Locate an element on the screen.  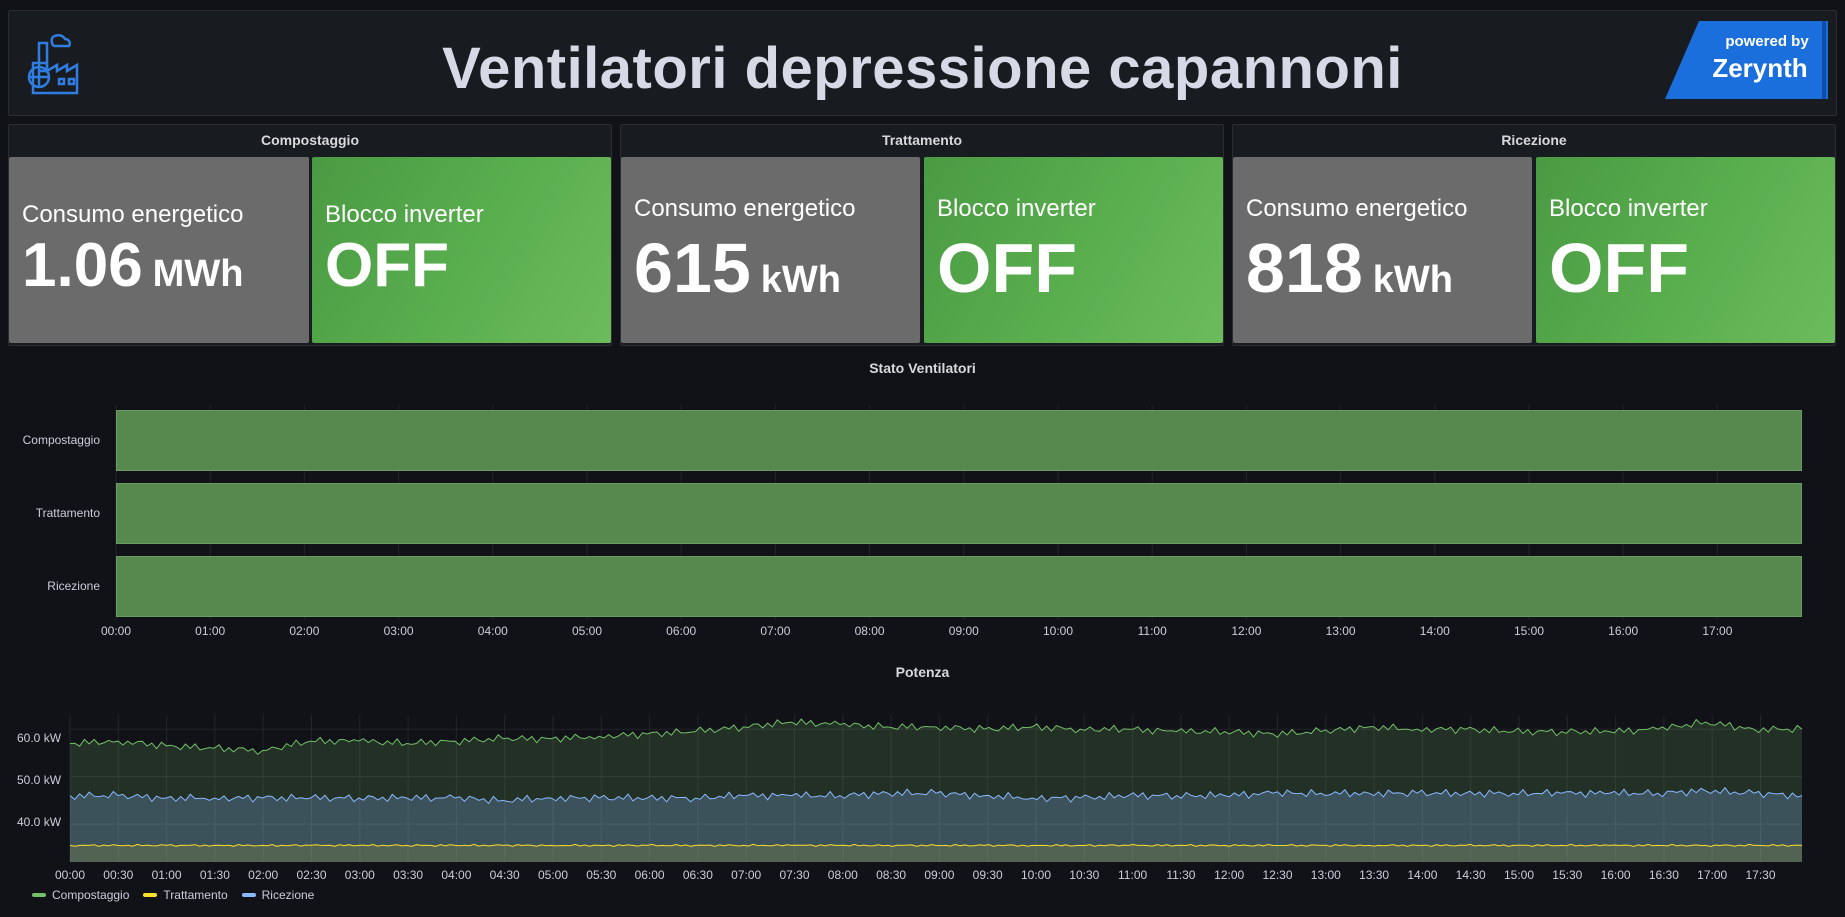
x-tick-label: 16:00 is located at coordinates (1615, 875).